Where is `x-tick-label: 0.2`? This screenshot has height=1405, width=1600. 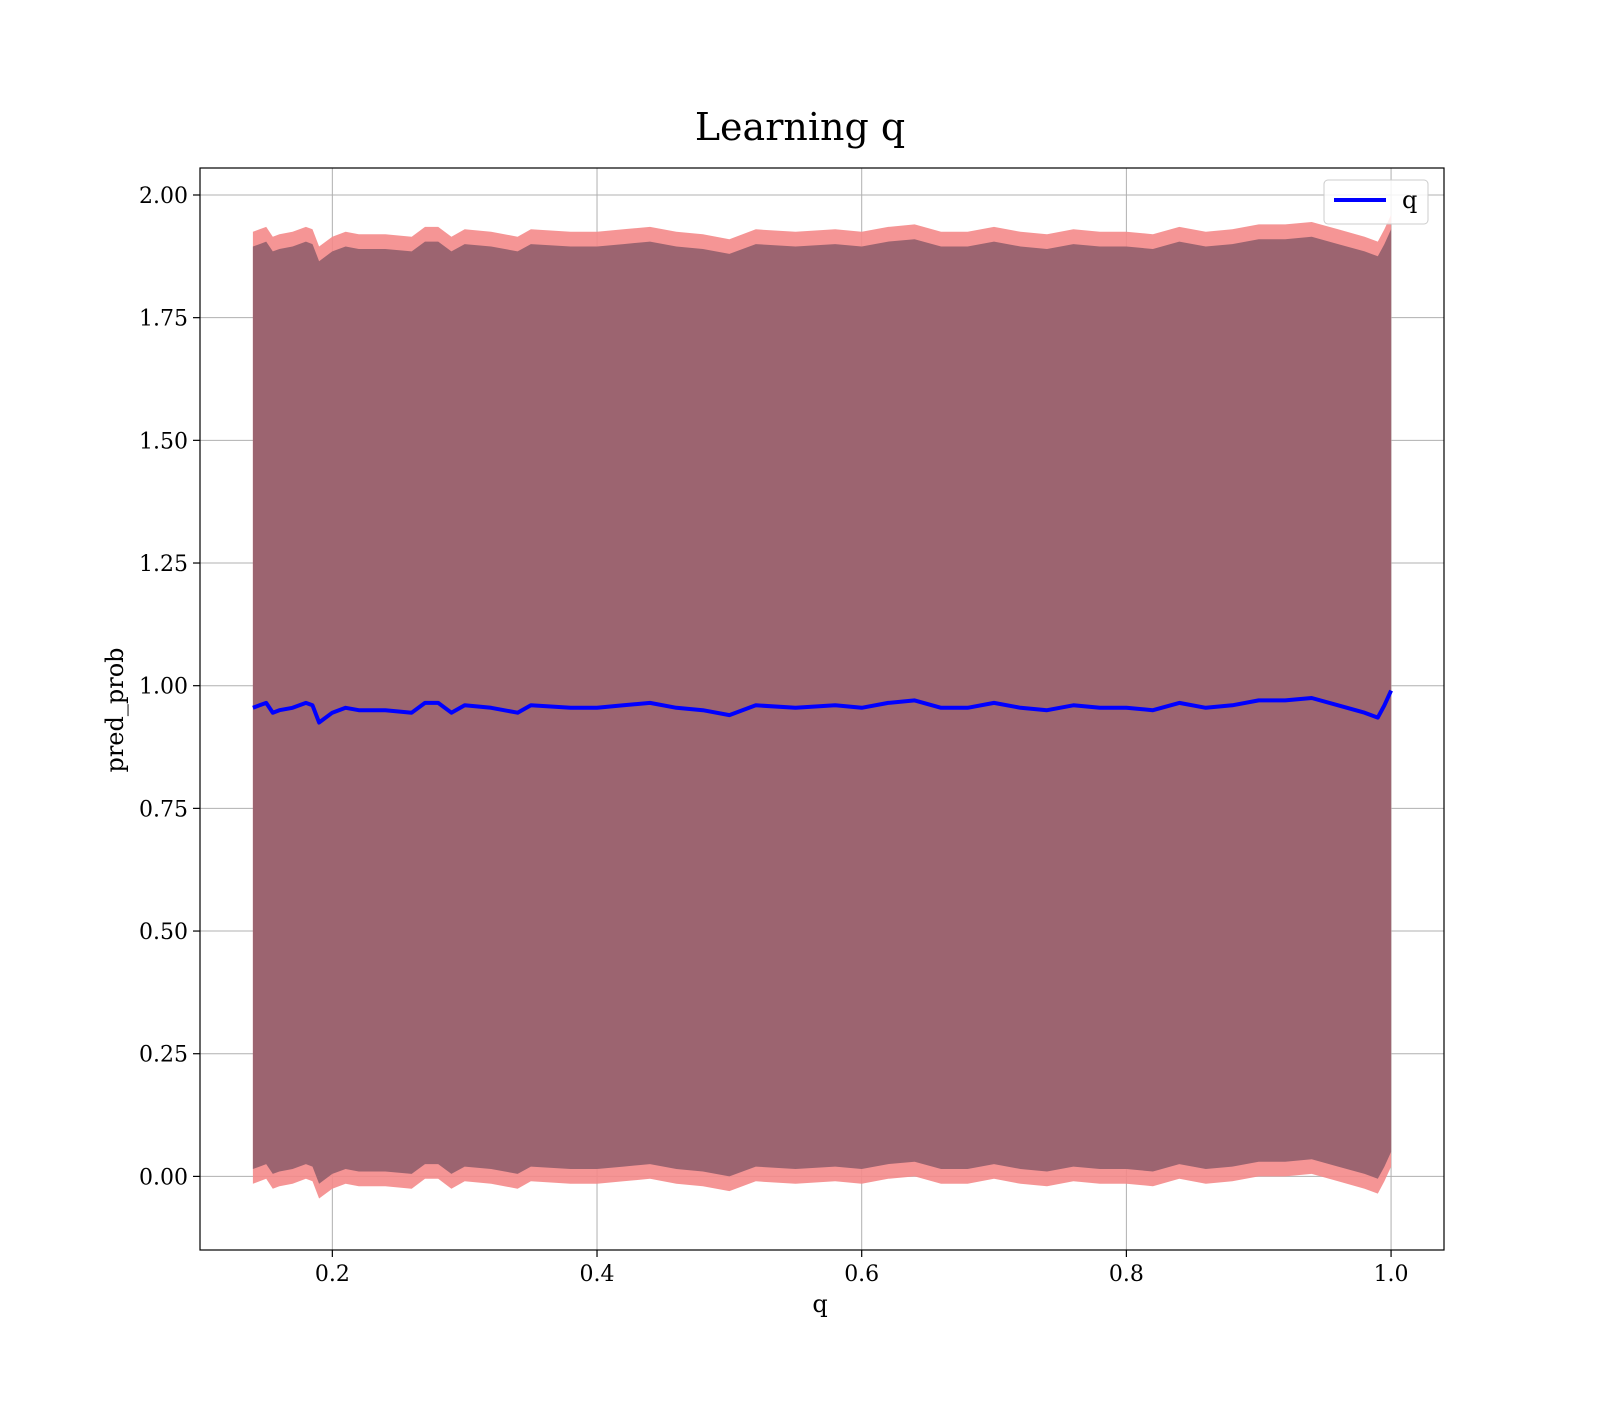
x-tick-label: 0.2 is located at coordinates (332, 1274).